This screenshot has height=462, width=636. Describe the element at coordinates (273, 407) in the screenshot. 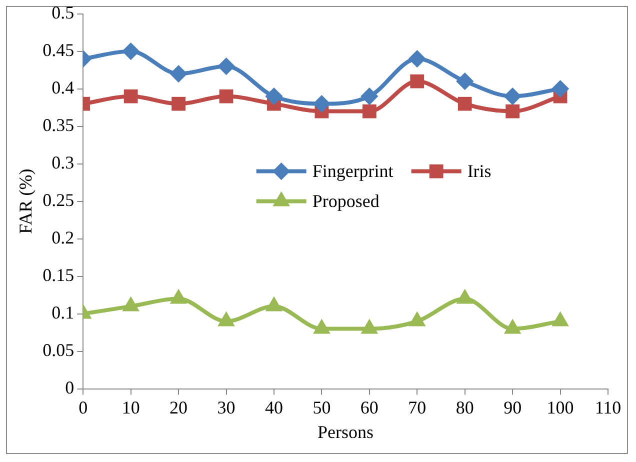

I see `x-tick-label: 40` at that location.